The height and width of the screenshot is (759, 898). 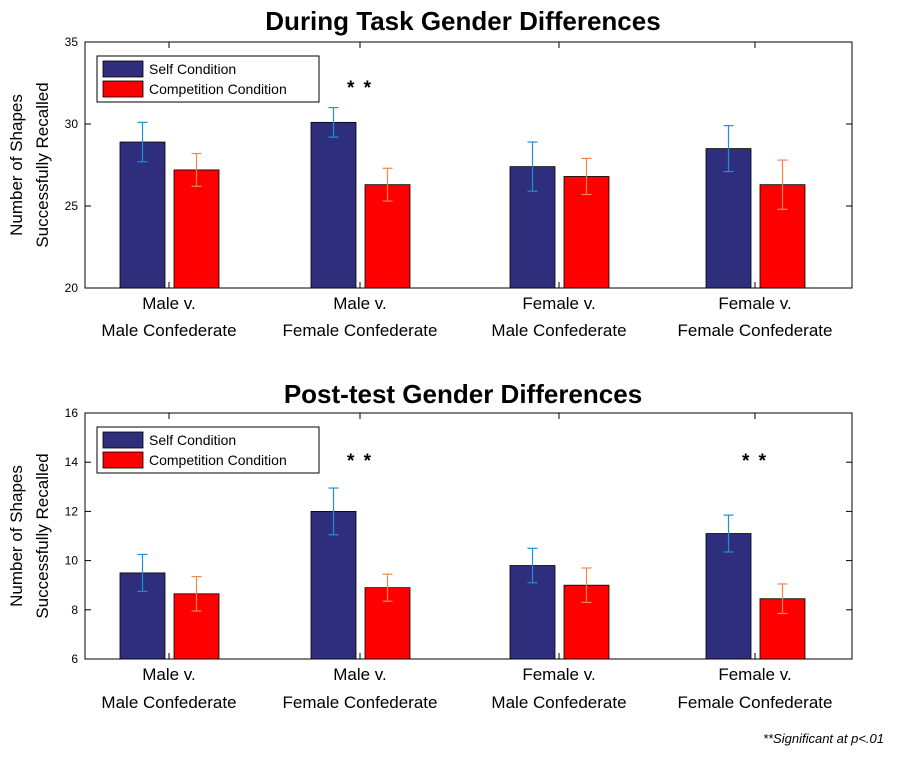 I want to click on chart-title: Post-test Gender Differences, so click(x=463, y=394).